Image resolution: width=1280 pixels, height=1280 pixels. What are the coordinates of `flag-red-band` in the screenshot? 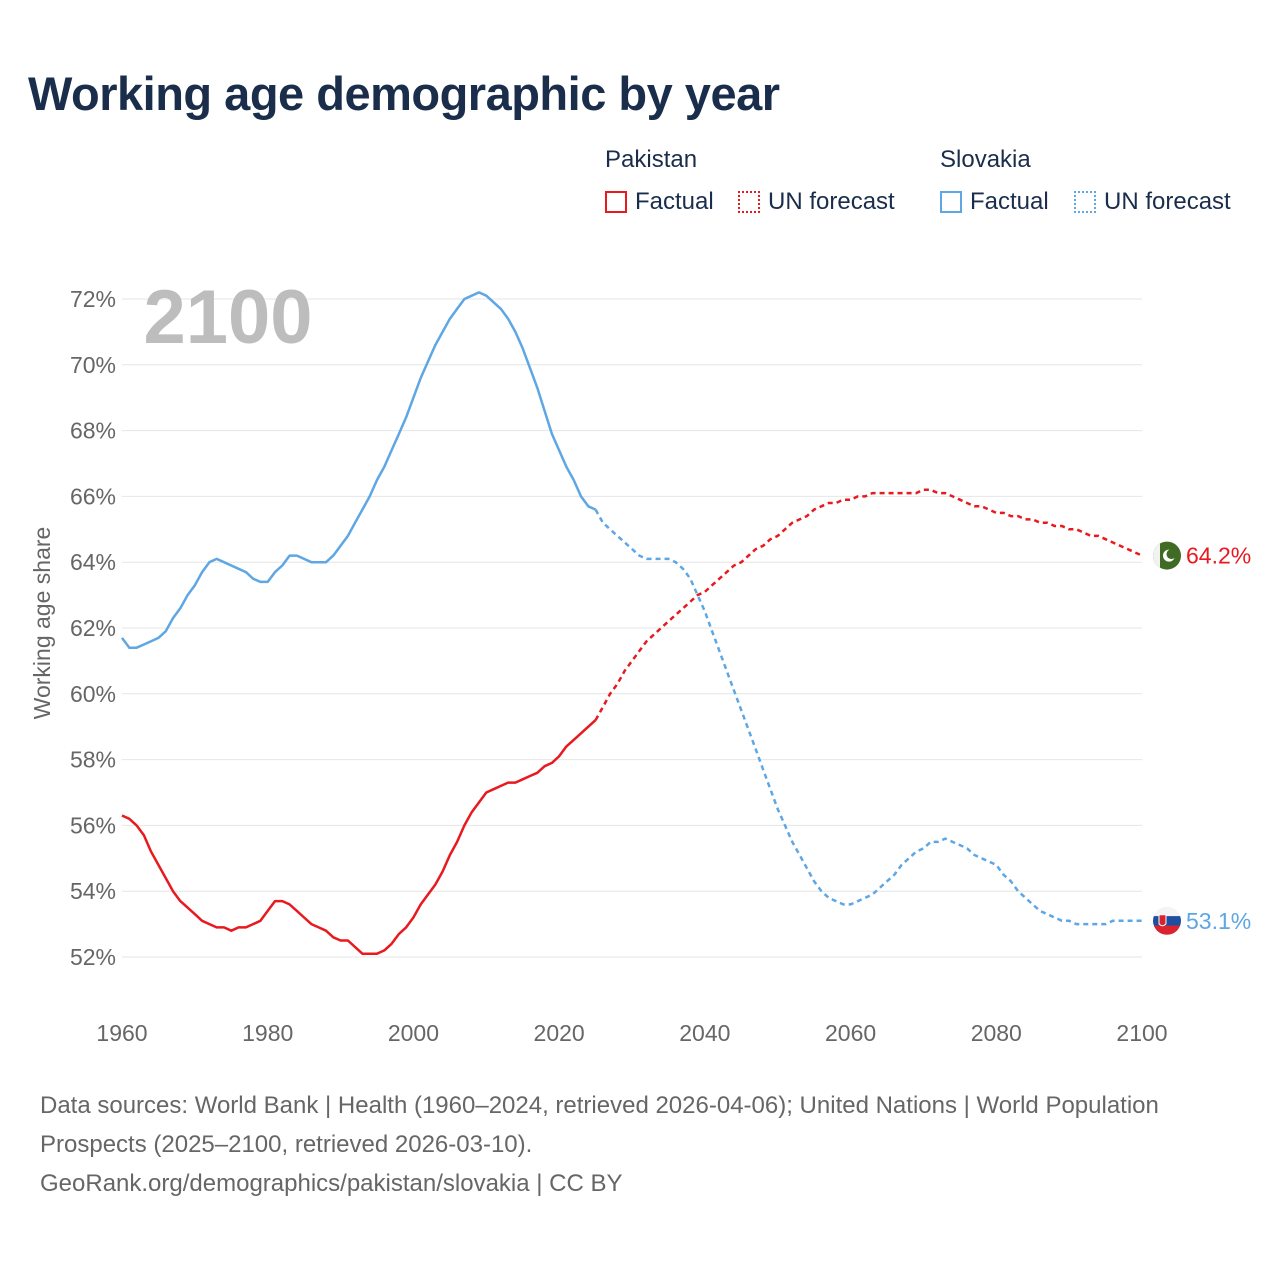 It's located at (1167, 930).